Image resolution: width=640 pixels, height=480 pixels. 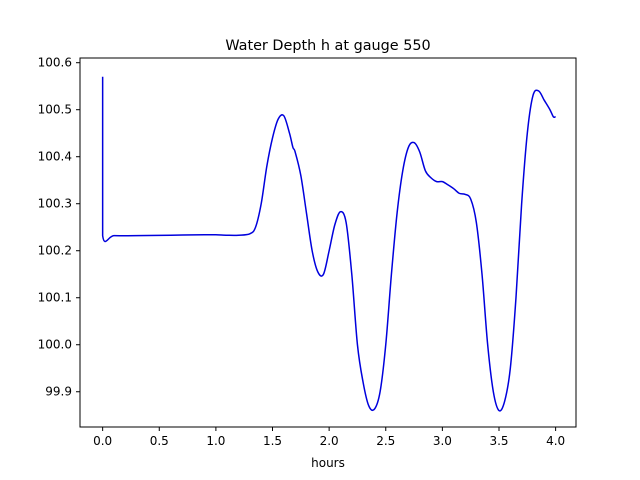 What do you see at coordinates (55, 251) in the screenshot?
I see `y-tick-label: 100.2` at bounding box center [55, 251].